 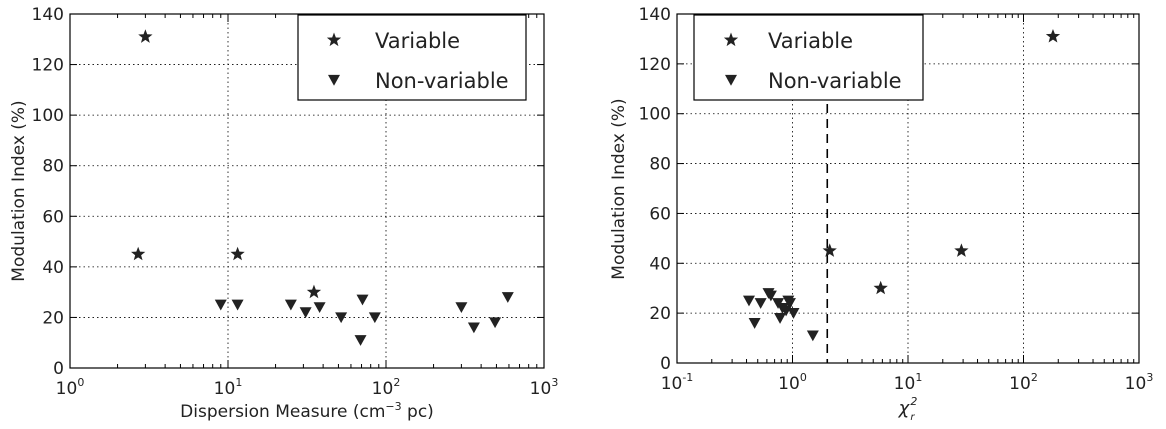 I want to click on left-y-tick-label: 60, so click(x=53, y=217).